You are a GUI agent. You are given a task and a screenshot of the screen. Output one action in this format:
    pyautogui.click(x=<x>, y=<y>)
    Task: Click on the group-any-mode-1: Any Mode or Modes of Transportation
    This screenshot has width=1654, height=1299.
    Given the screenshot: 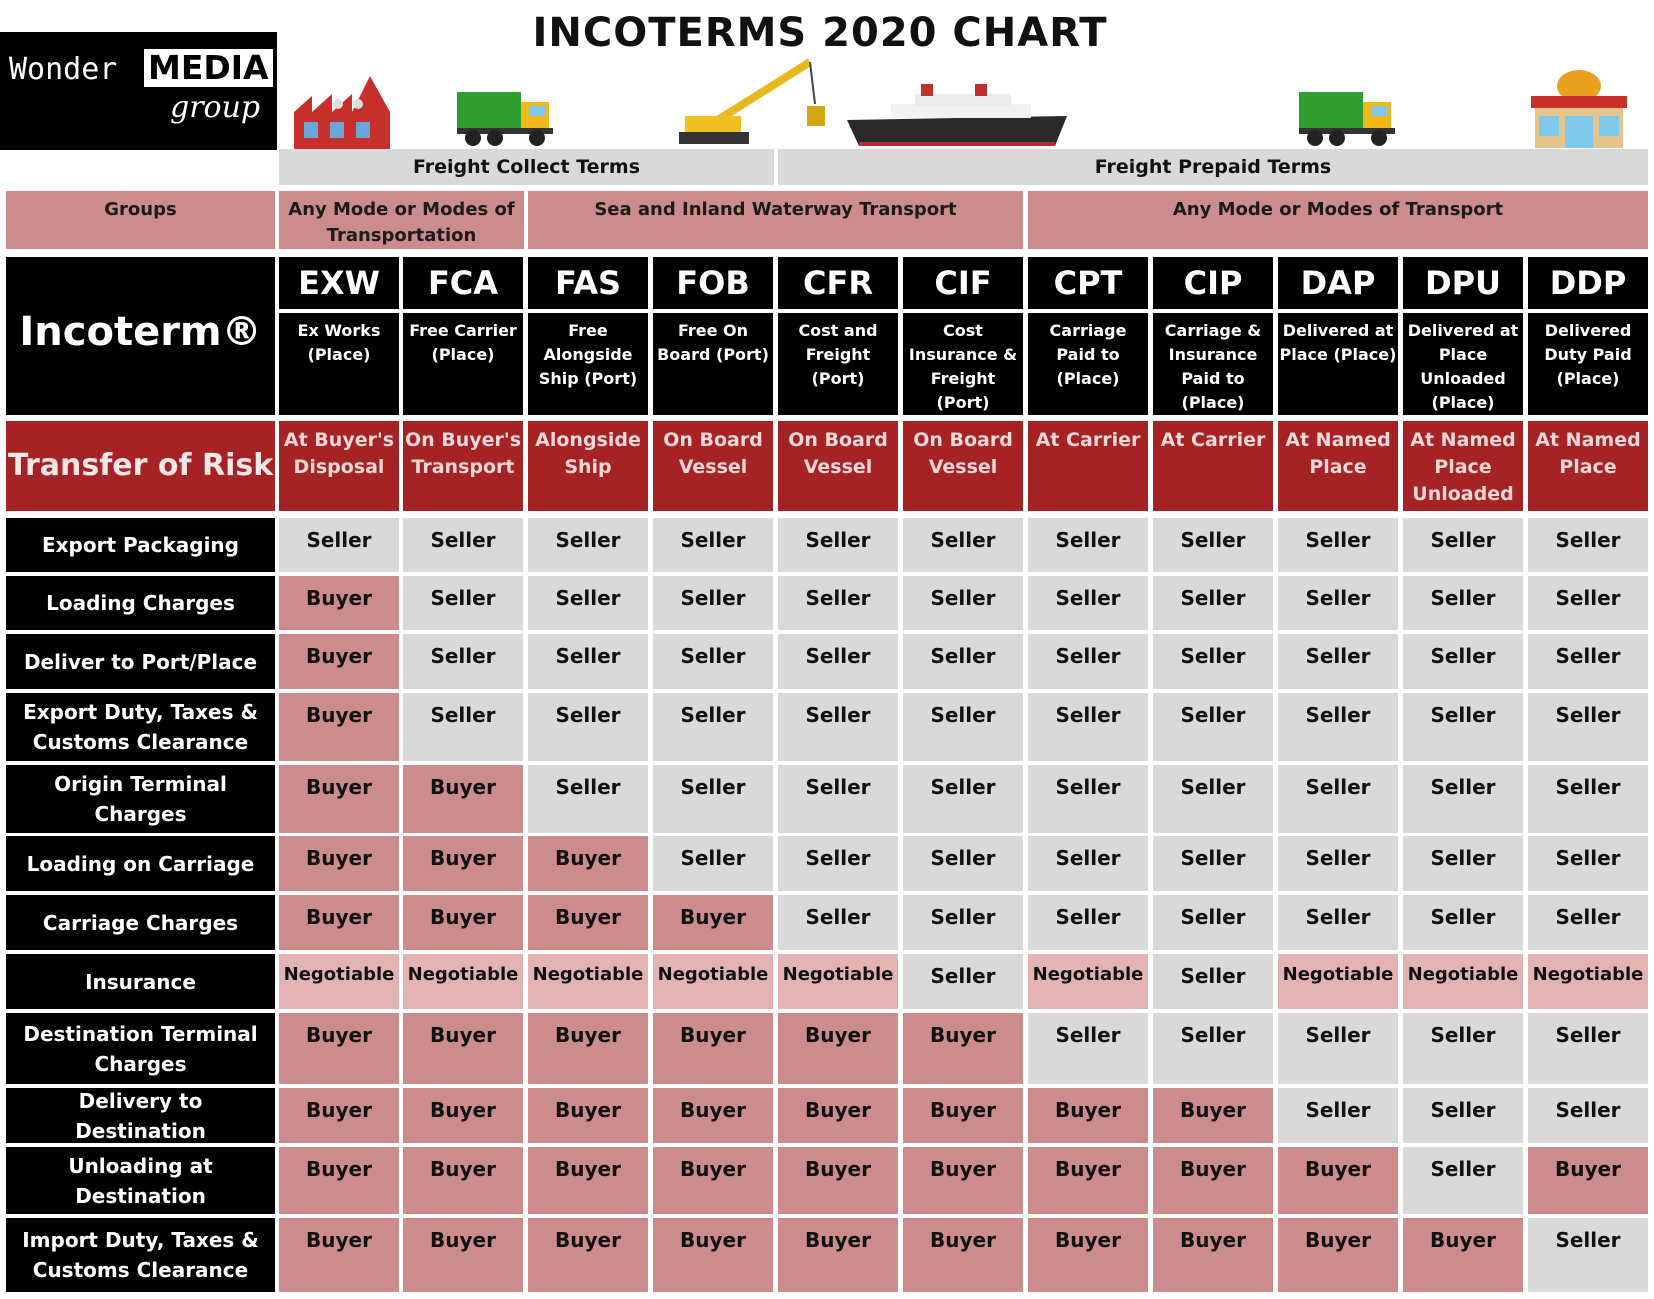 What is the action you would take?
    pyautogui.click(x=401, y=220)
    